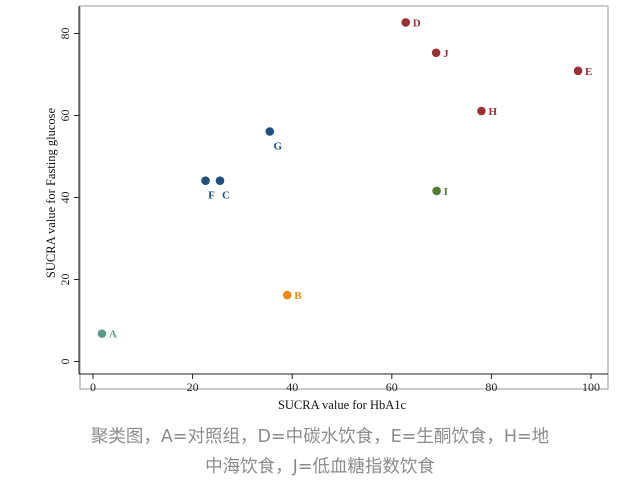 The width and height of the screenshot is (640, 482). I want to click on y-axis-title: SUCRA value for Fasting glucose, so click(51, 192).